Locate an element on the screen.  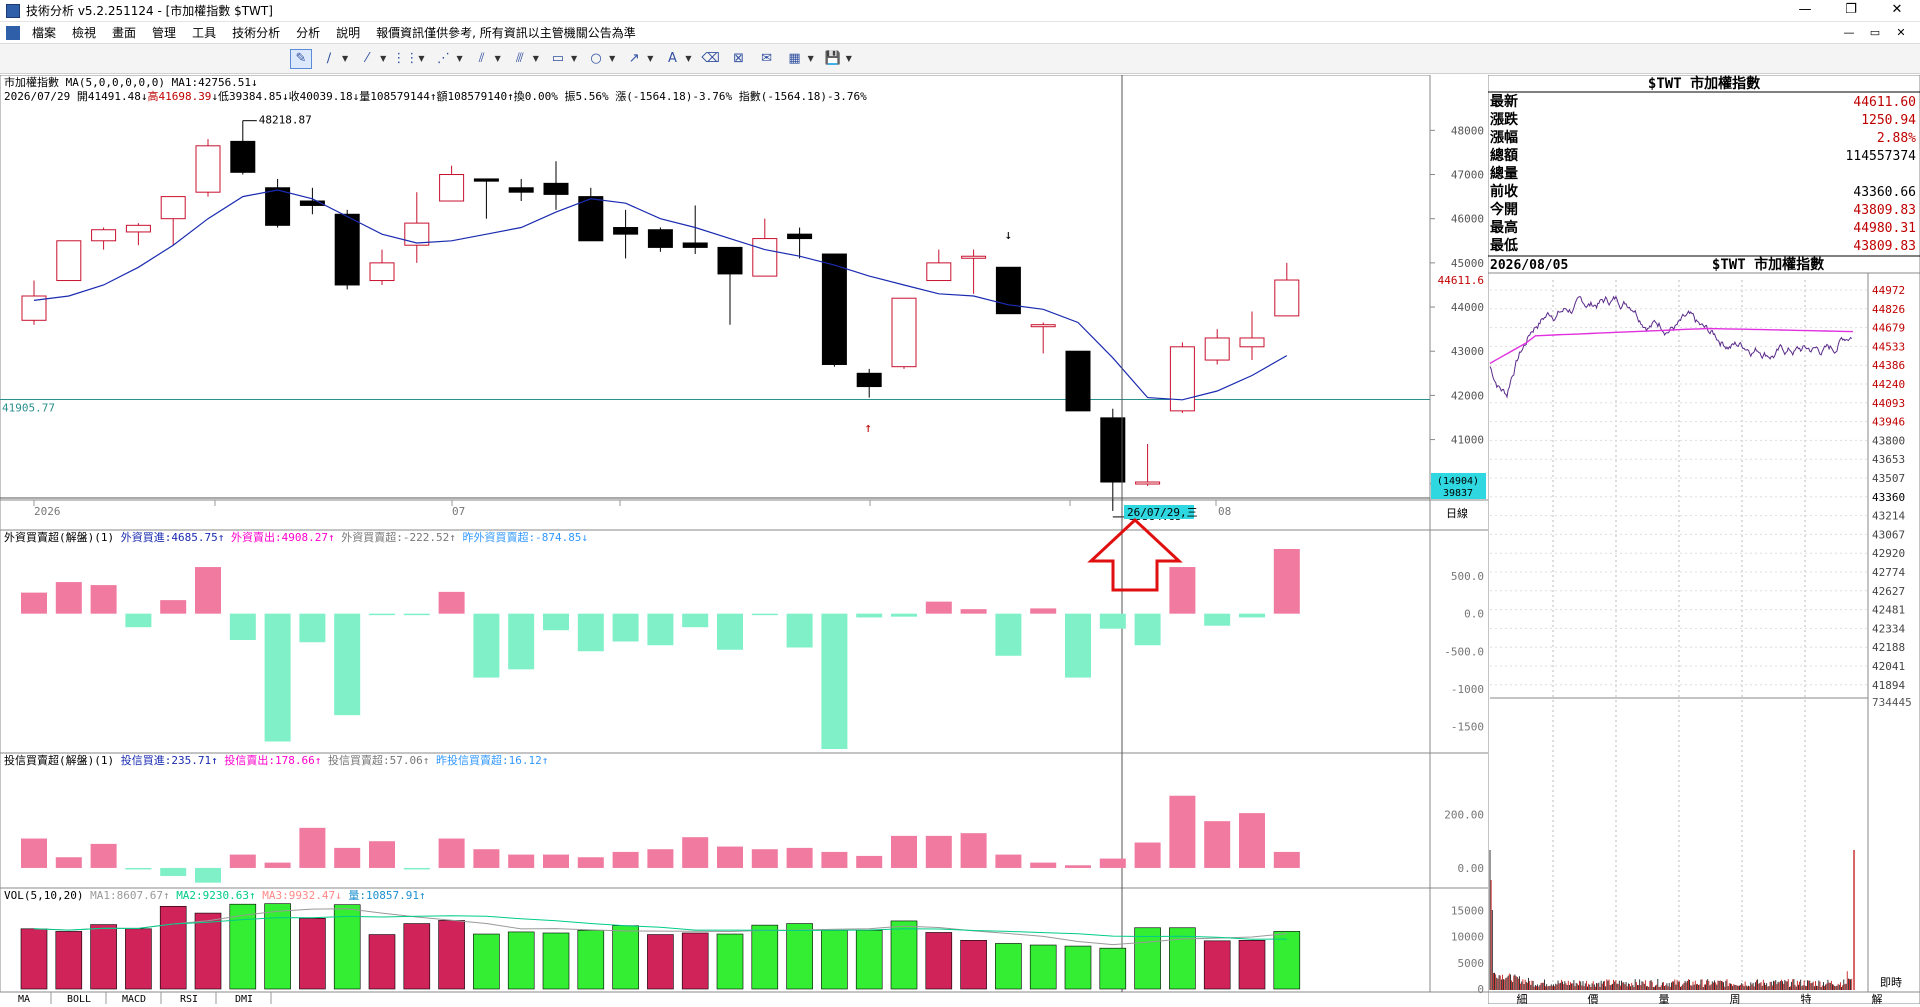
quote-row-label: 最新 is located at coordinates (1504, 101).